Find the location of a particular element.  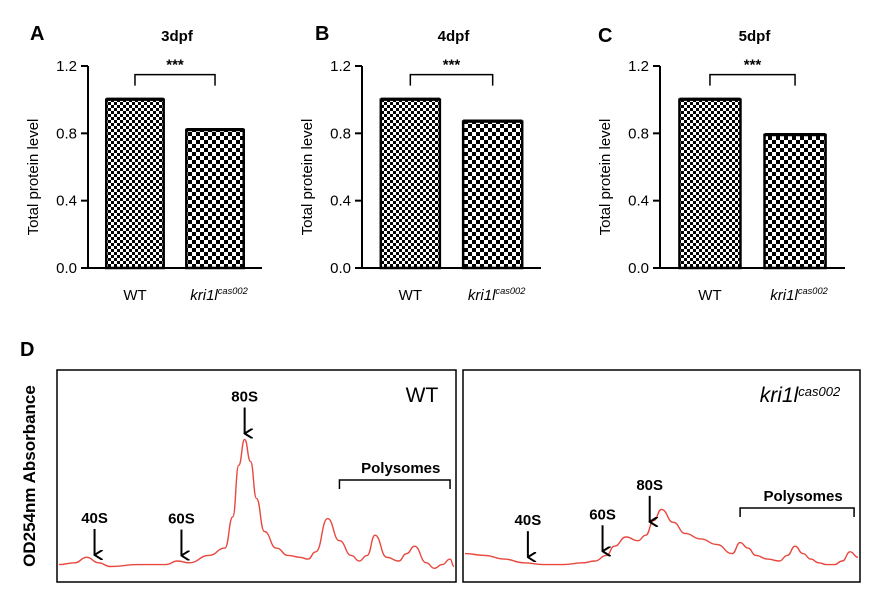

profile-label: kri1lcas002 is located at coordinates (800, 395).